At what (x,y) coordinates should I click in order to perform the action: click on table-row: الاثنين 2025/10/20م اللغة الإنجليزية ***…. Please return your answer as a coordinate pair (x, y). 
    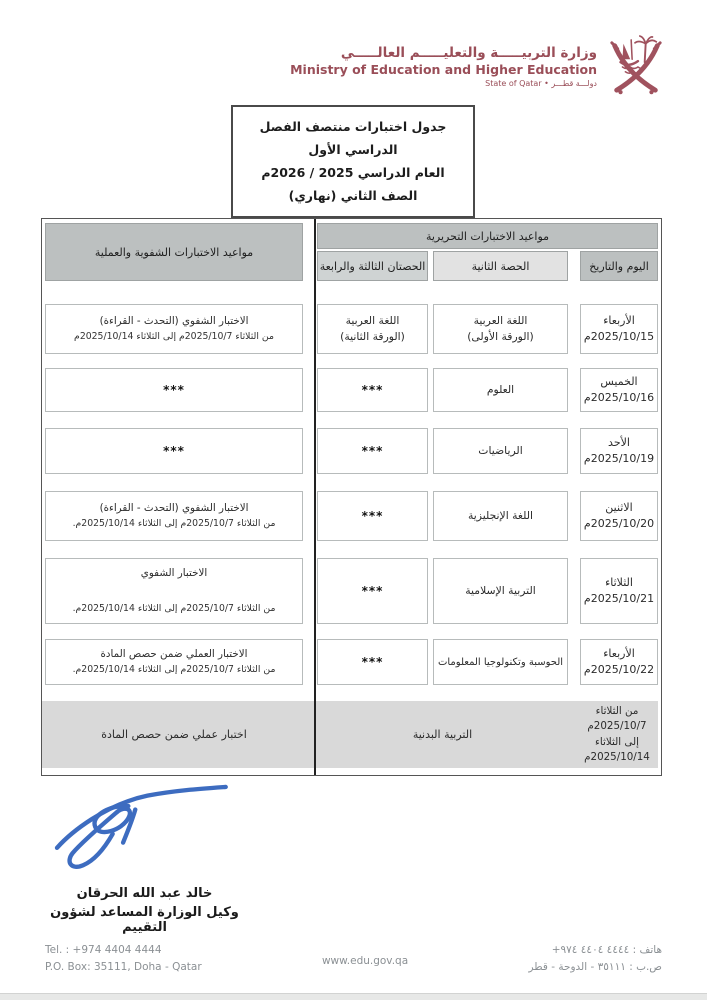
    Looking at the image, I should click on (350, 516).